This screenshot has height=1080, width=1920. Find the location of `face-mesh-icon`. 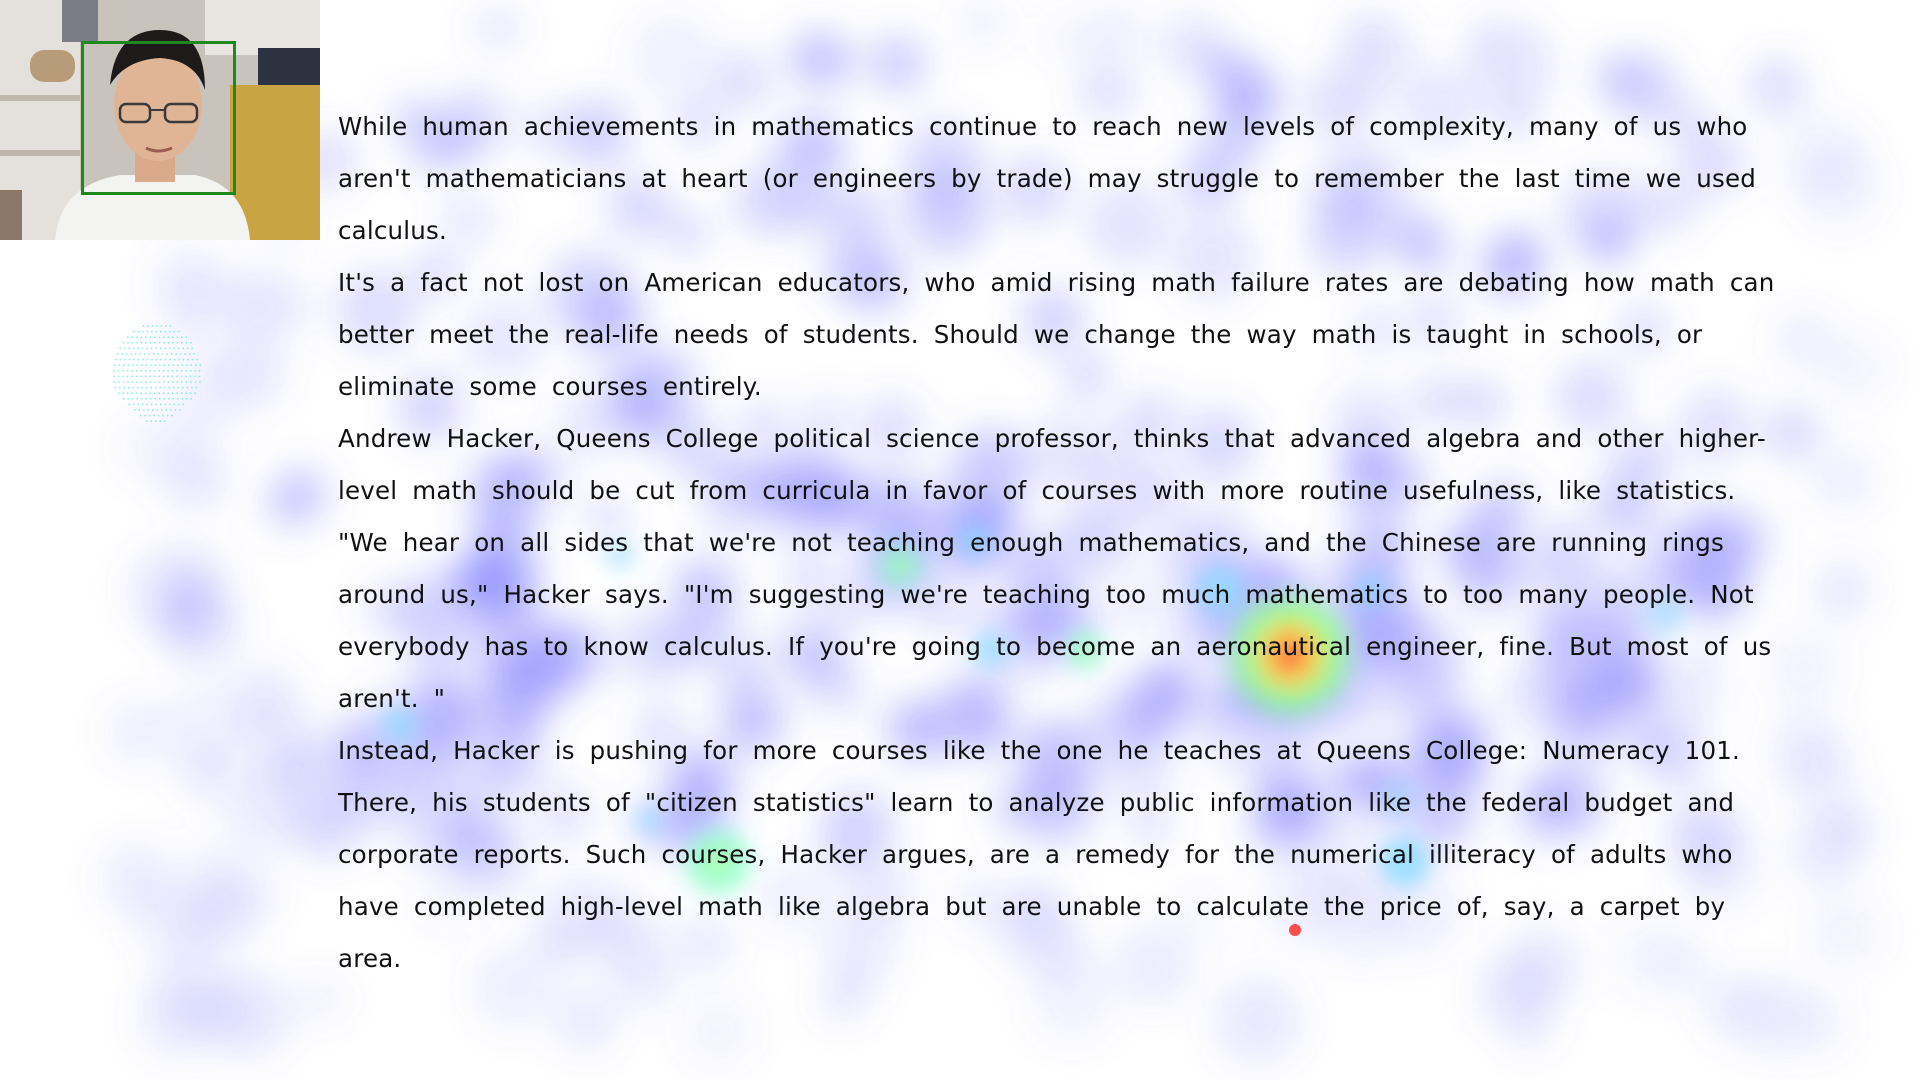

face-mesh-icon is located at coordinates (158, 375).